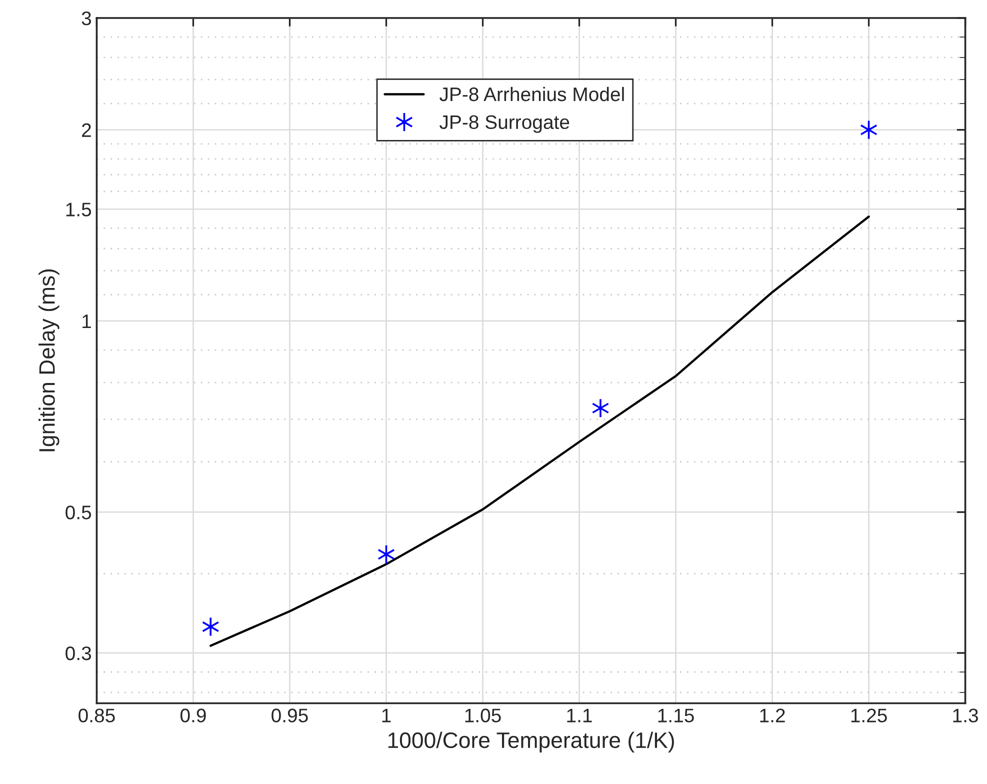 Image resolution: width=987 pixels, height=784 pixels. Describe the element at coordinates (386, 715) in the screenshot. I see `x-tick-label: 1` at that location.